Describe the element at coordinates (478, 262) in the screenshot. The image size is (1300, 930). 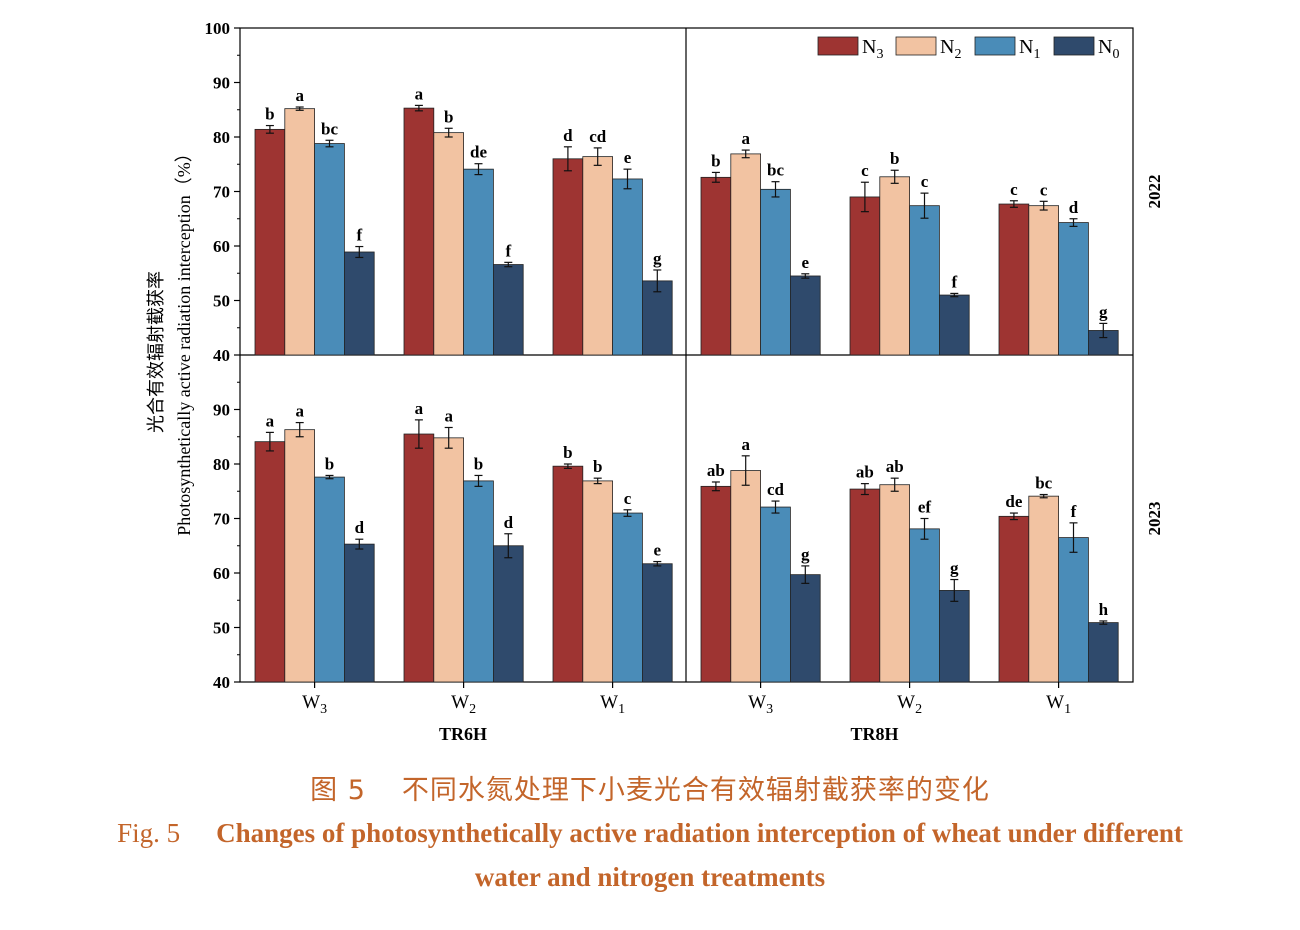
I see `bar-2022-TR6H-W2-N1` at that location.